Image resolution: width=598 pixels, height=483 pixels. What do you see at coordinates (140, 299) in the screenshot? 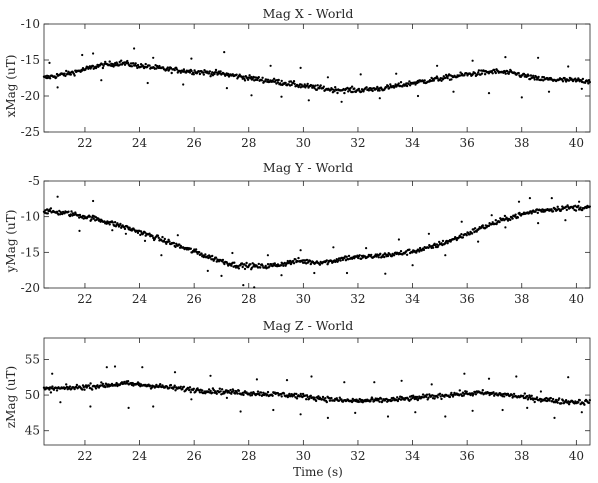
I see `panel-y-x-tick-label: 24` at bounding box center [140, 299].